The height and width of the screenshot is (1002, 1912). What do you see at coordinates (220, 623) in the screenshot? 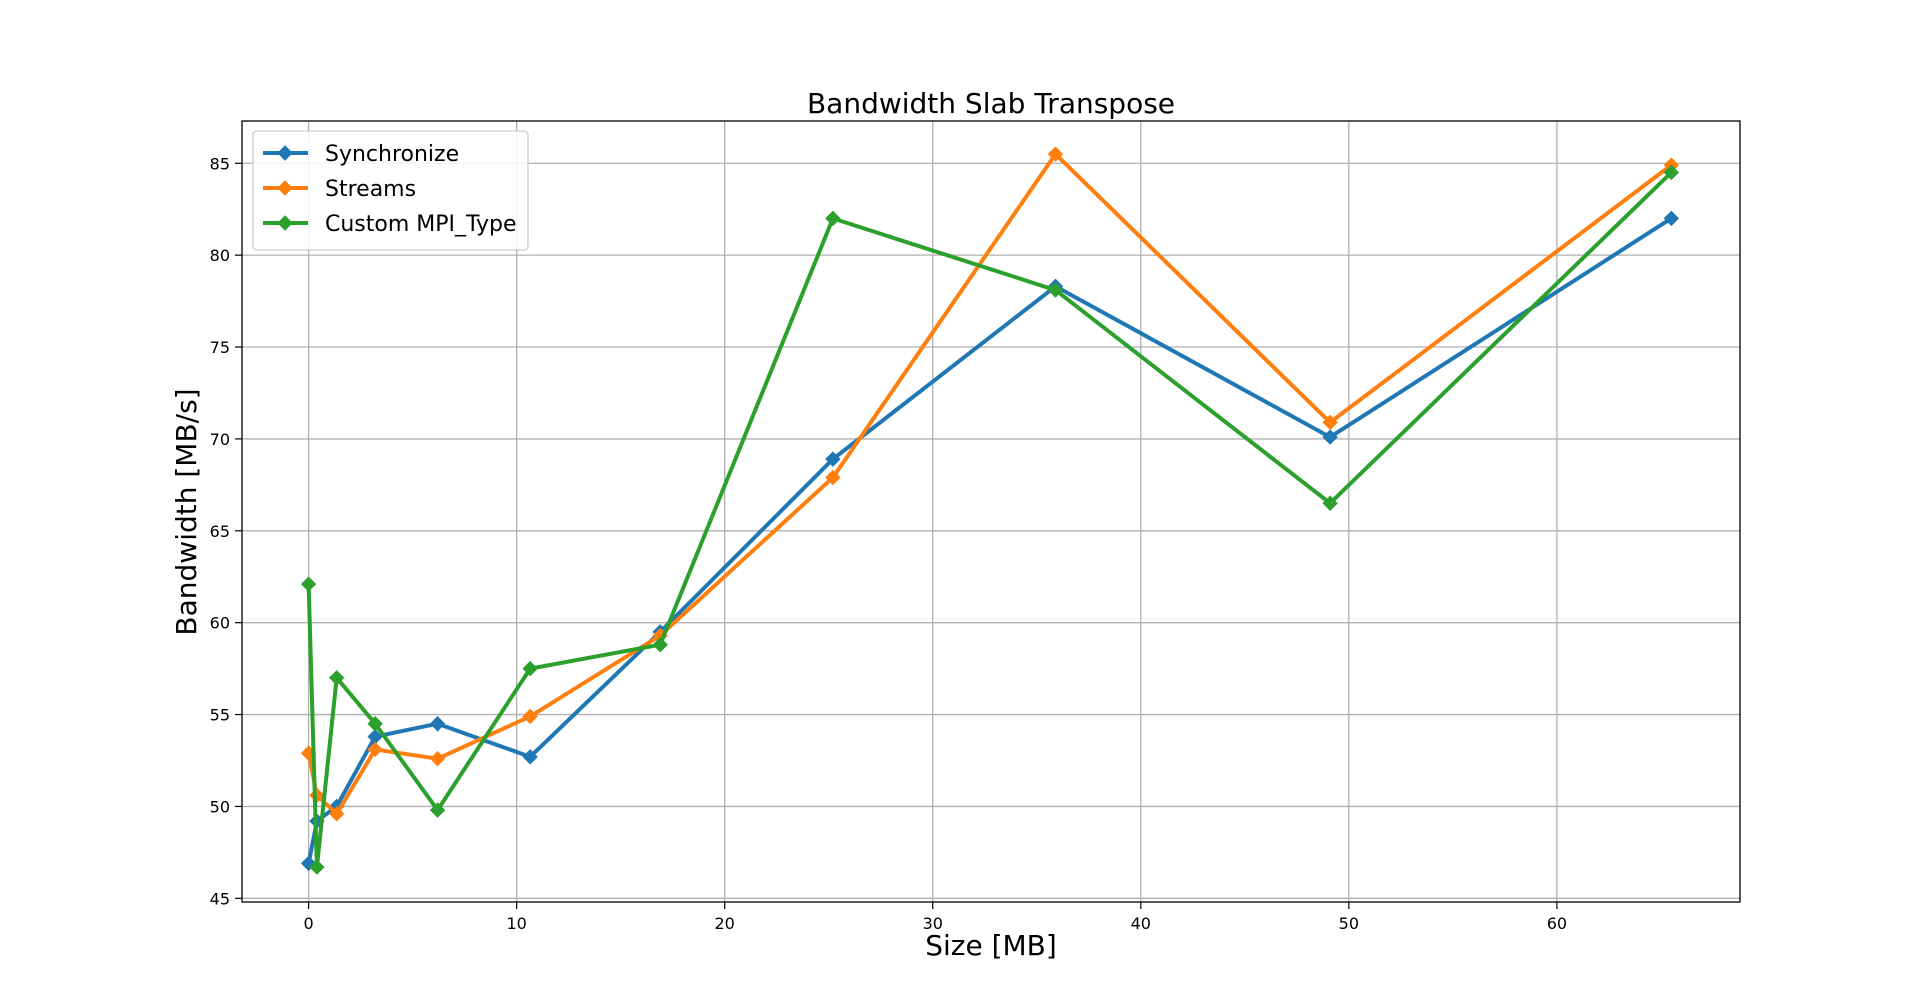
I see `y-tick-label: 60` at bounding box center [220, 623].